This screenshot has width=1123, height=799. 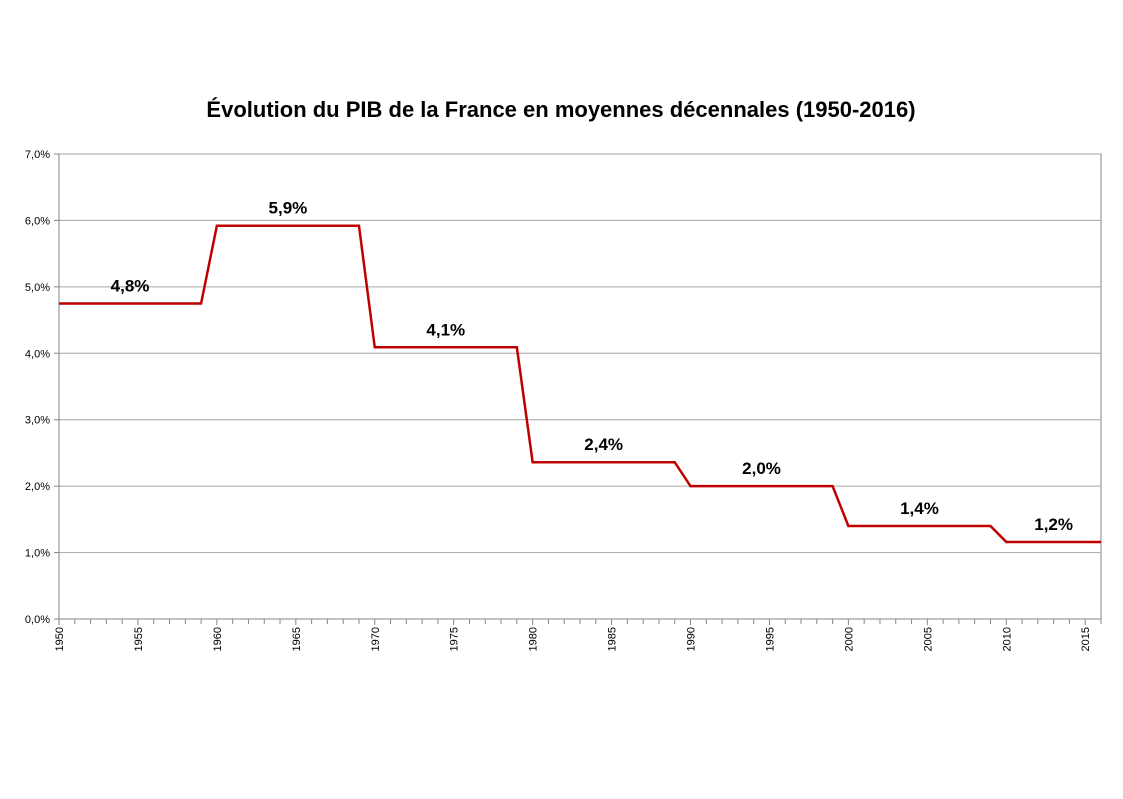 I want to click on x-tick-label: 1955, so click(x=139, y=639).